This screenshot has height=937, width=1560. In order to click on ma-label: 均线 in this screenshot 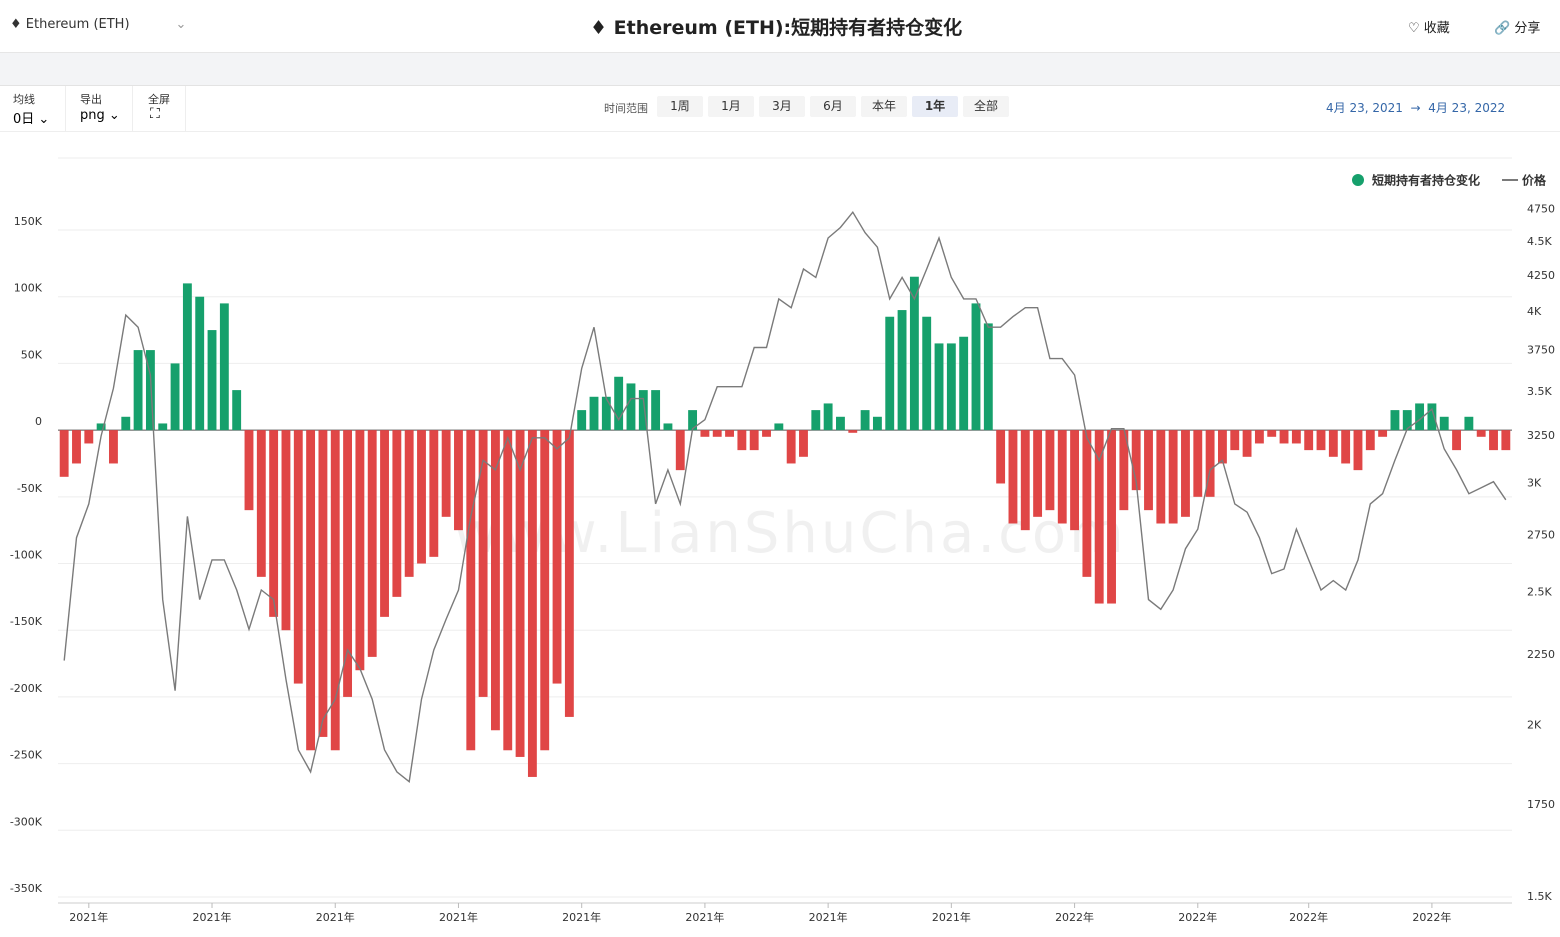, I will do `click(24, 99)`.